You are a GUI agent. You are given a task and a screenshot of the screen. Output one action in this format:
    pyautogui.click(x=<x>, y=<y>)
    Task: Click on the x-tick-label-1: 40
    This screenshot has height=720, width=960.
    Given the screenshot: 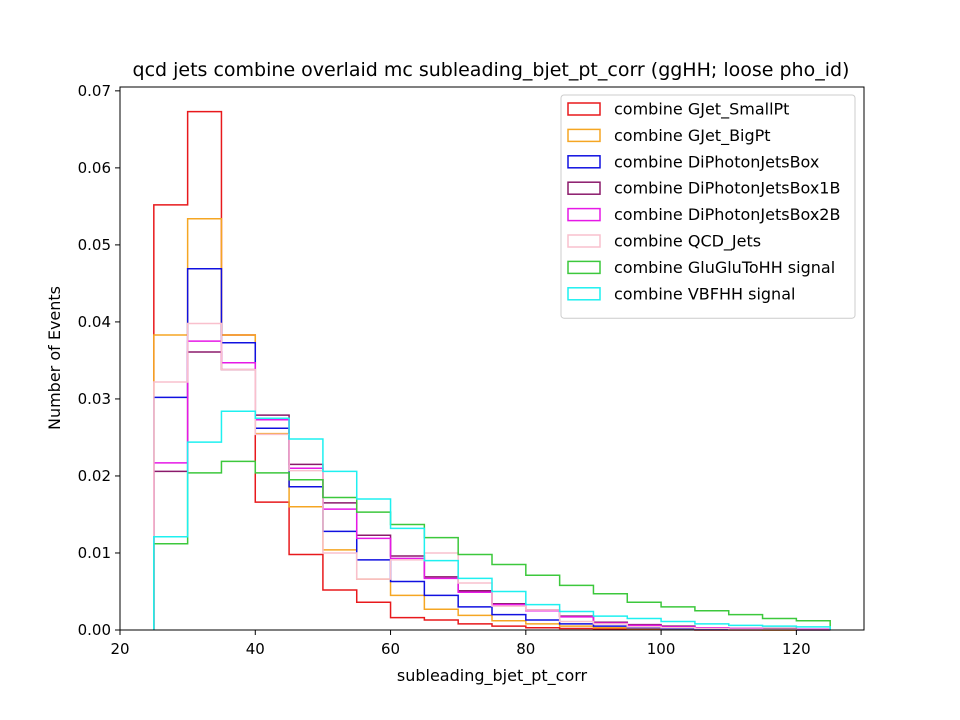 What is the action you would take?
    pyautogui.click(x=255, y=649)
    